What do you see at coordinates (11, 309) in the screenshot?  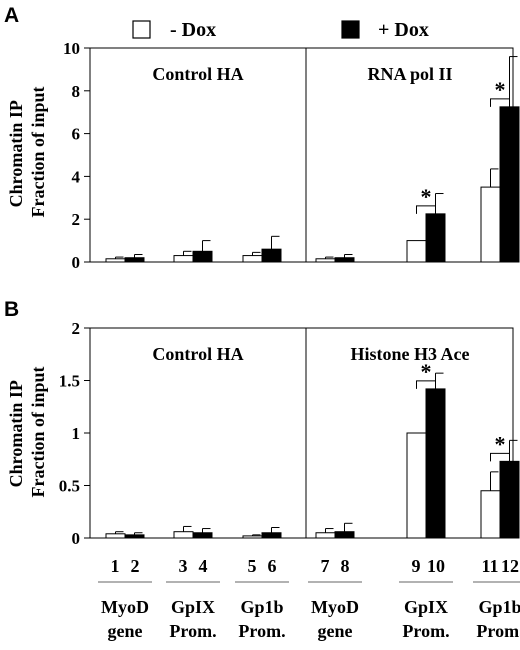 I see `panel-b-letter: B` at bounding box center [11, 309].